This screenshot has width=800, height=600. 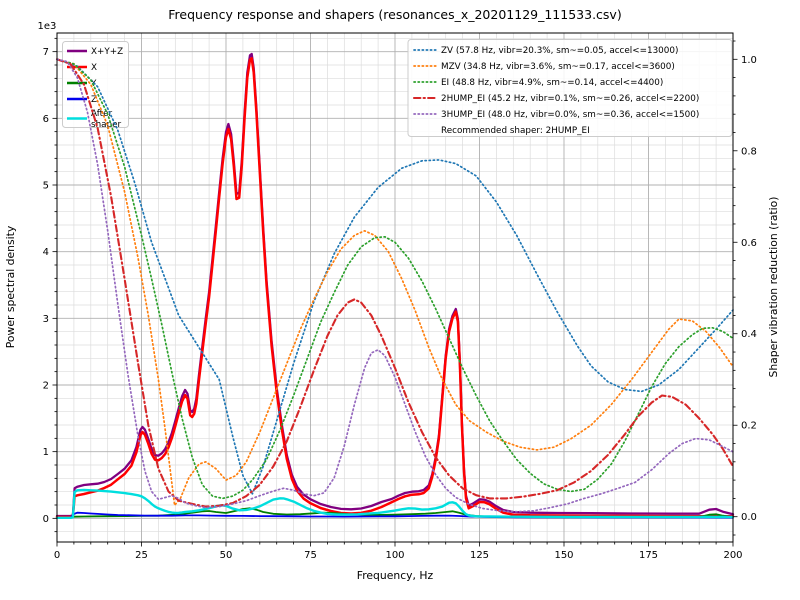 I want to click on y-left-tick-label: 1, so click(x=46, y=452).